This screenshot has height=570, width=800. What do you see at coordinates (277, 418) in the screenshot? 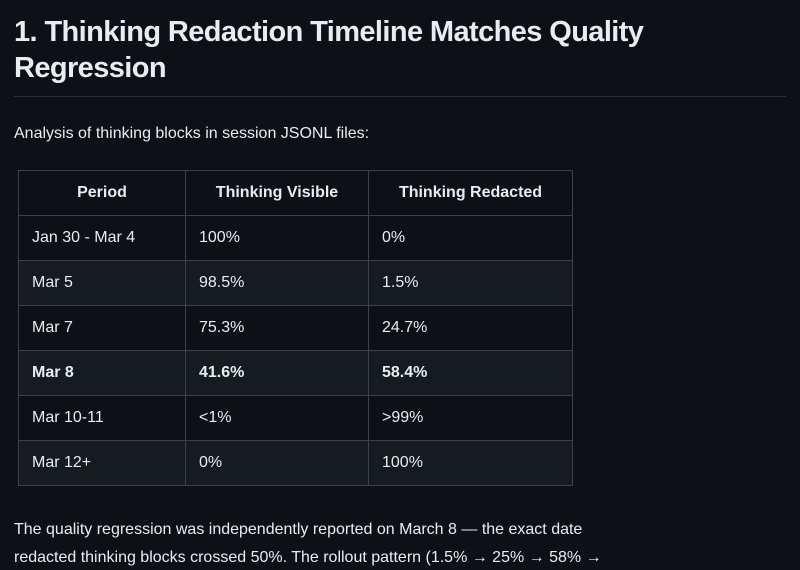
I see `cell-thinking-visible: <1%` at bounding box center [277, 418].